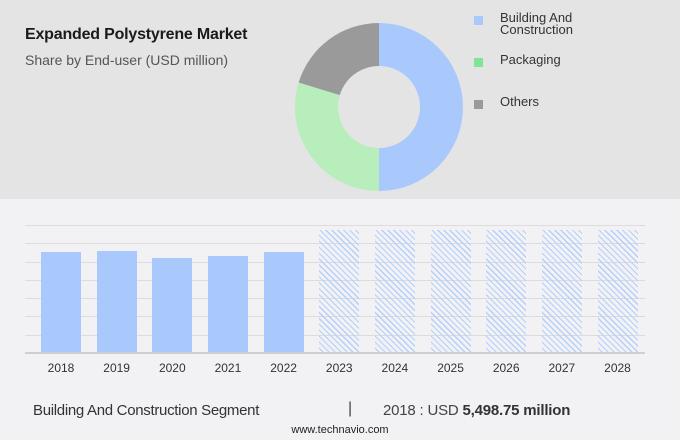 The width and height of the screenshot is (680, 440). I want to click on bar-2018, so click(61, 302).